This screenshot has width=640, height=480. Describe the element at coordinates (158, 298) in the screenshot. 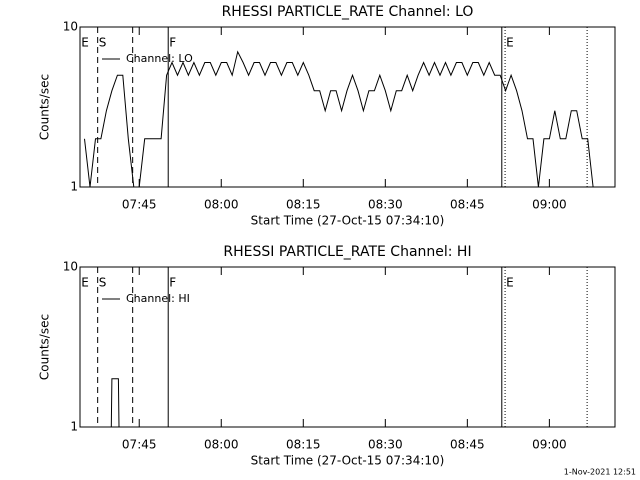

I see `legend-label: Channel: HI` at that location.